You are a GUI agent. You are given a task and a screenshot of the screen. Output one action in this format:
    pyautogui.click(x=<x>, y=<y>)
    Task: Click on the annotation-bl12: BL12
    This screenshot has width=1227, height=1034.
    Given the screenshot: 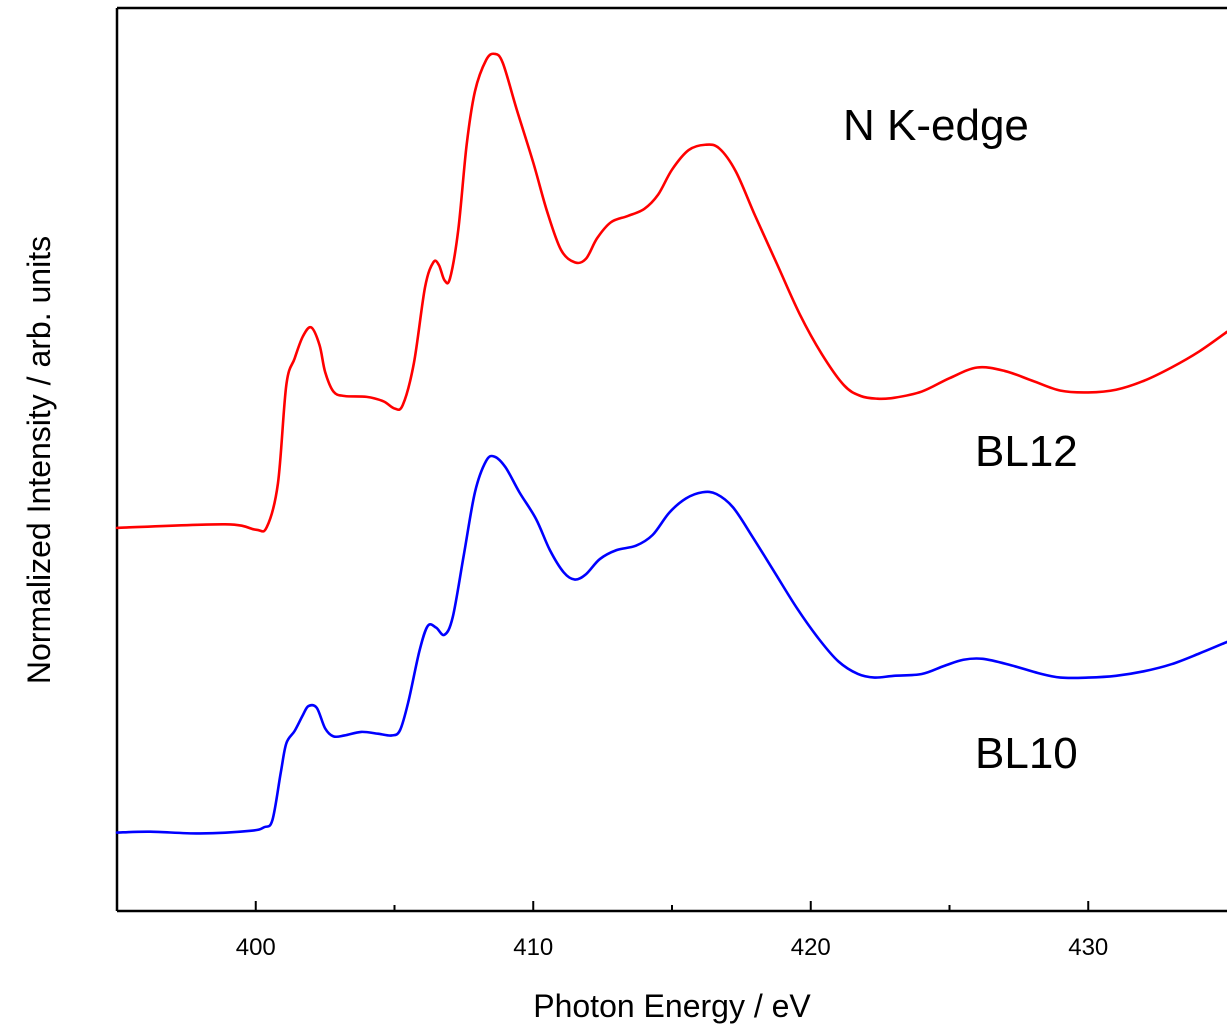 What is the action you would take?
    pyautogui.click(x=1026, y=451)
    